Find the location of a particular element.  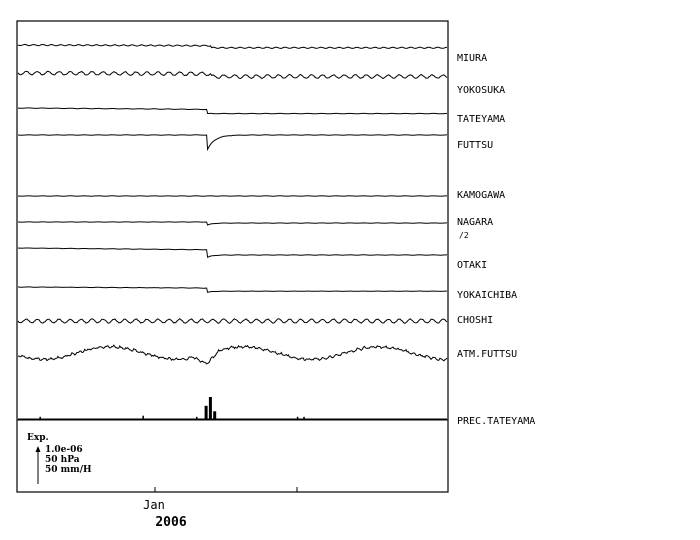

series-tateyama is located at coordinates (232, 111).